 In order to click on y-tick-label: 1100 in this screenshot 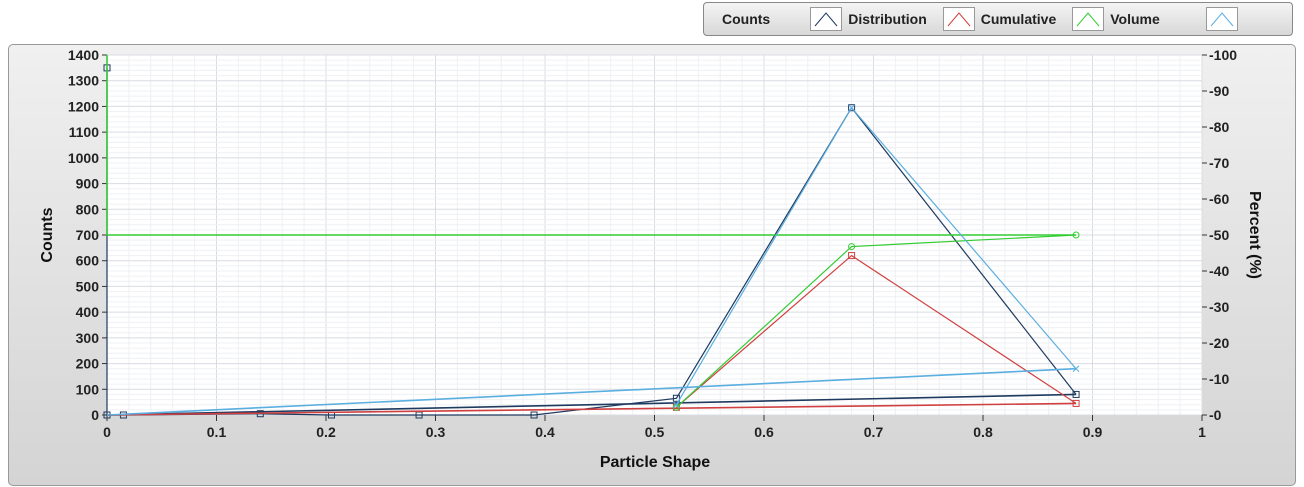, I will do `click(84, 132)`.